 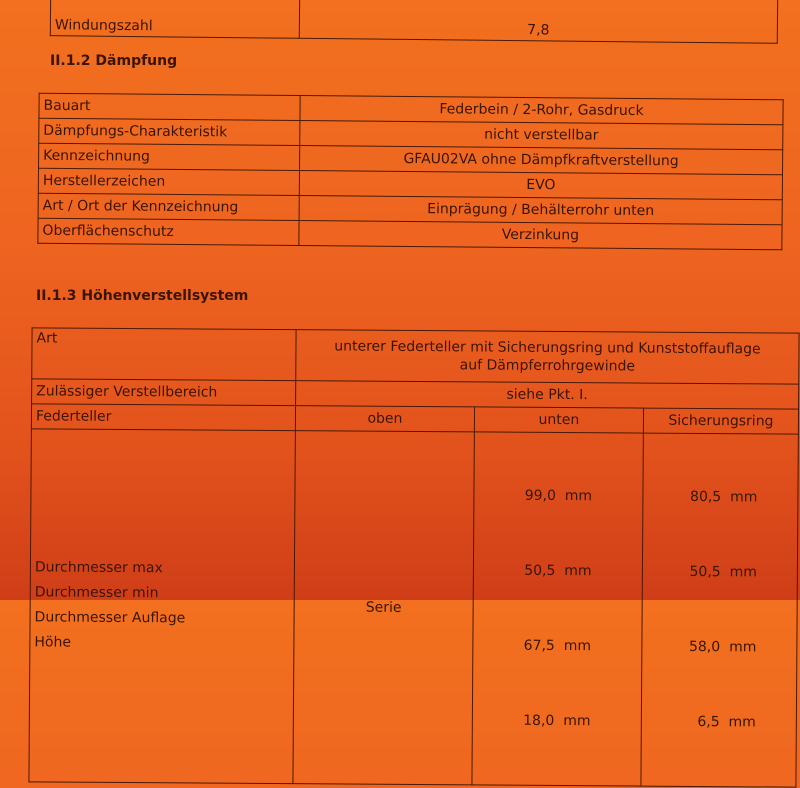 I want to click on ring-value: 50,5 mm, so click(x=723, y=572).